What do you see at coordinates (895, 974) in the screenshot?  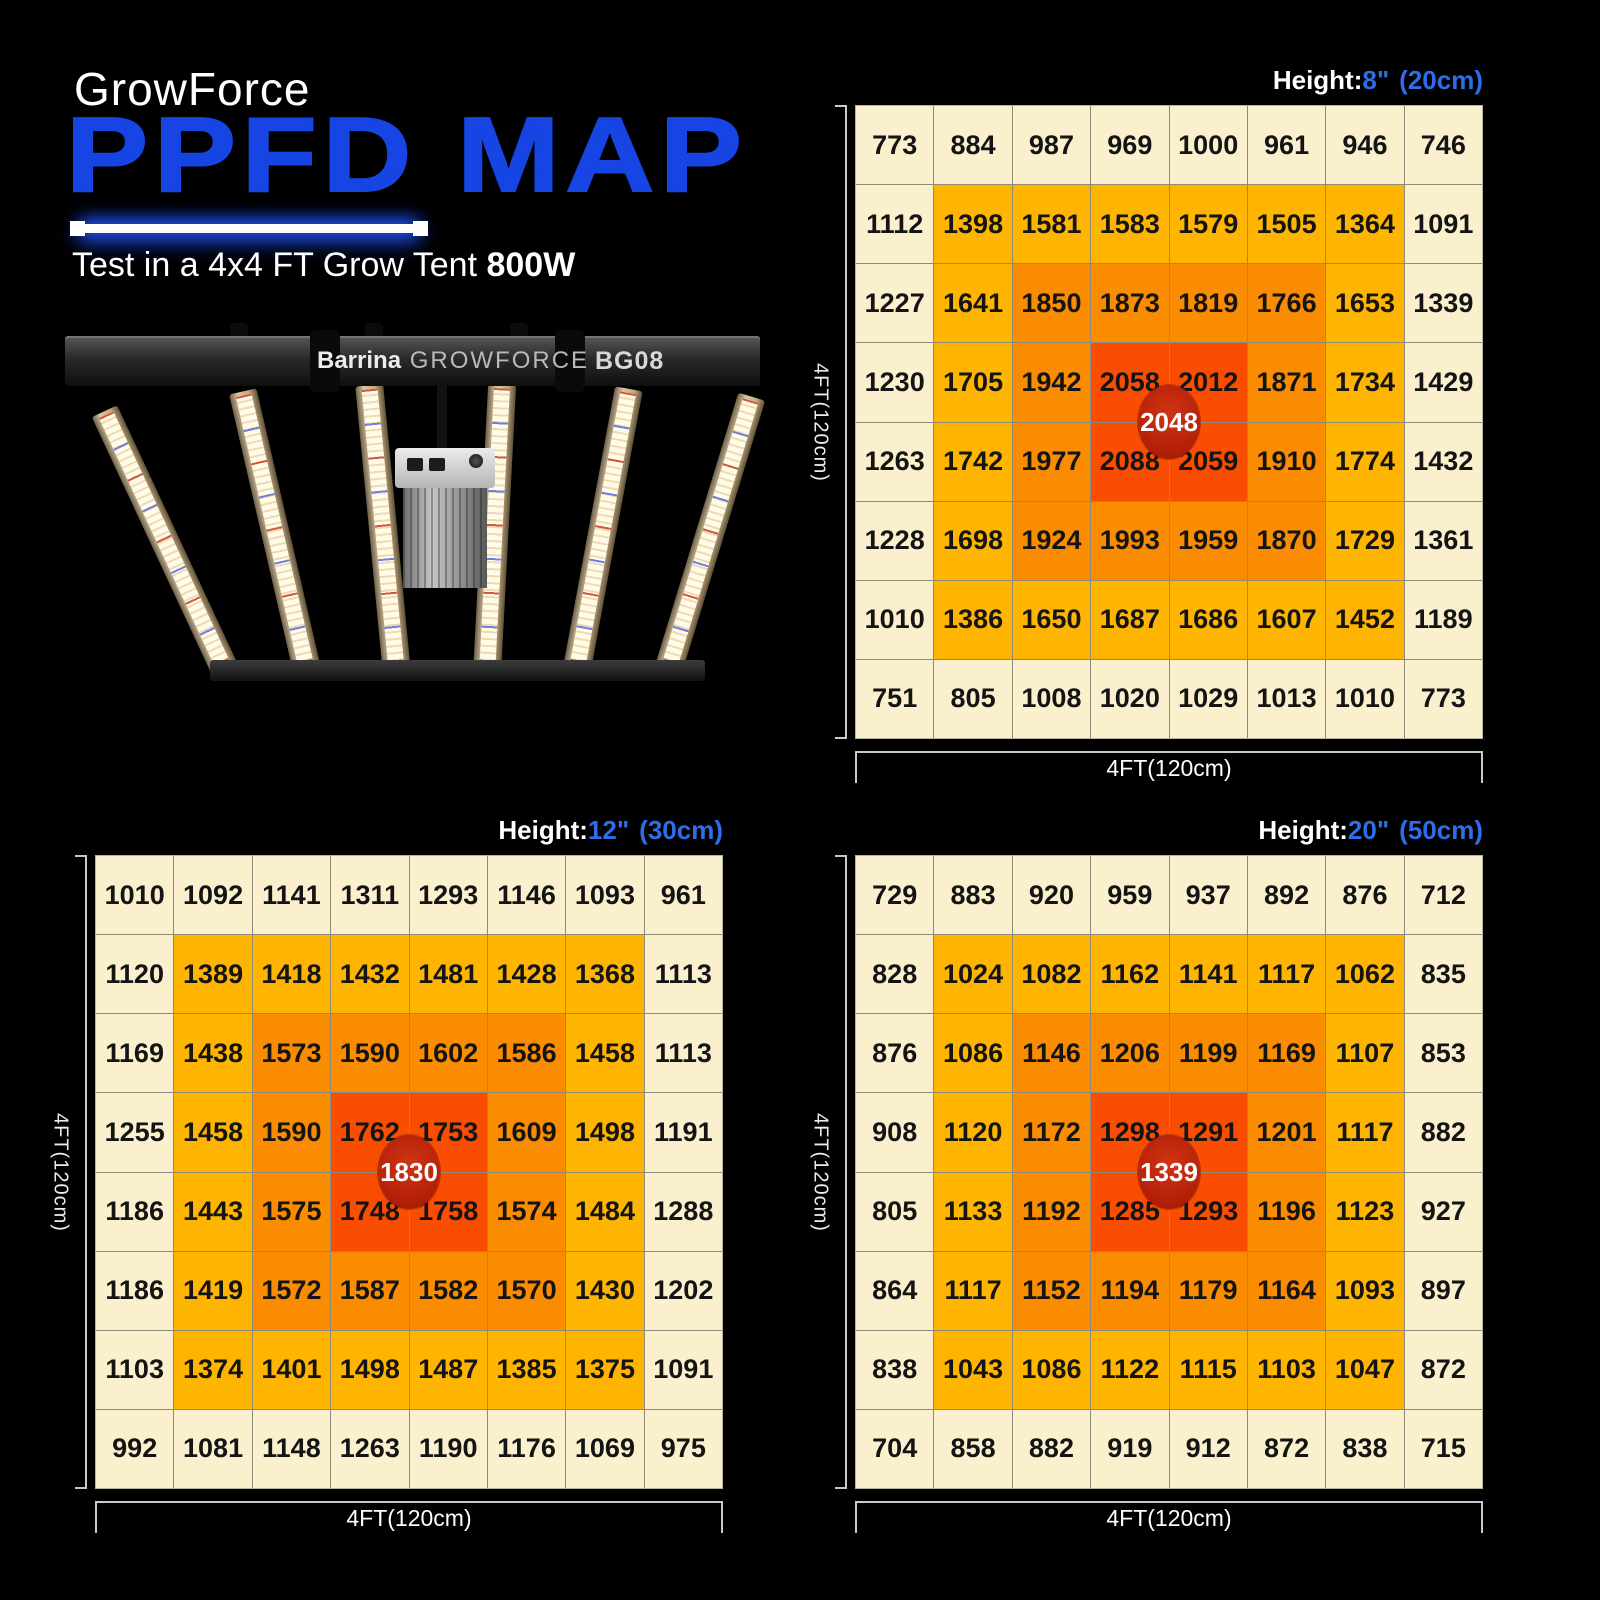 I see `ppfd-cell: 828` at bounding box center [895, 974].